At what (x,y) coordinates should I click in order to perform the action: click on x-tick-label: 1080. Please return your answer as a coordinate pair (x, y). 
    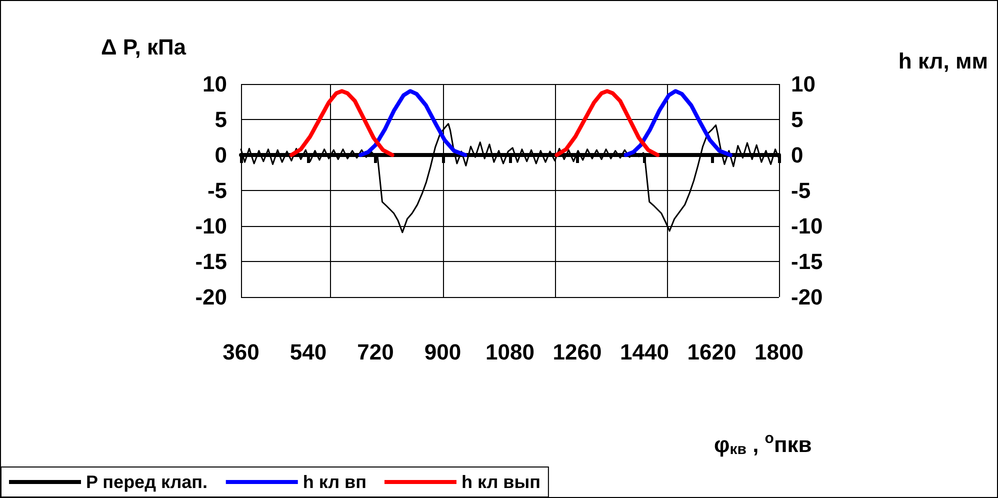
    Looking at the image, I should click on (510, 352).